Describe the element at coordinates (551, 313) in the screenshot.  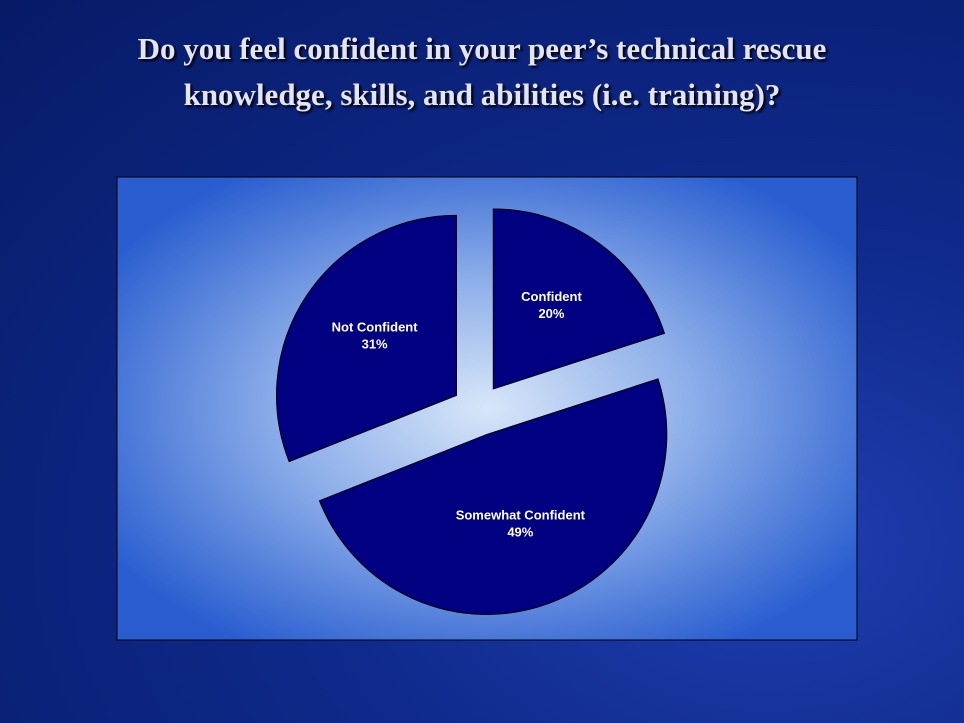
I see `slice-percent: 20%` at that location.